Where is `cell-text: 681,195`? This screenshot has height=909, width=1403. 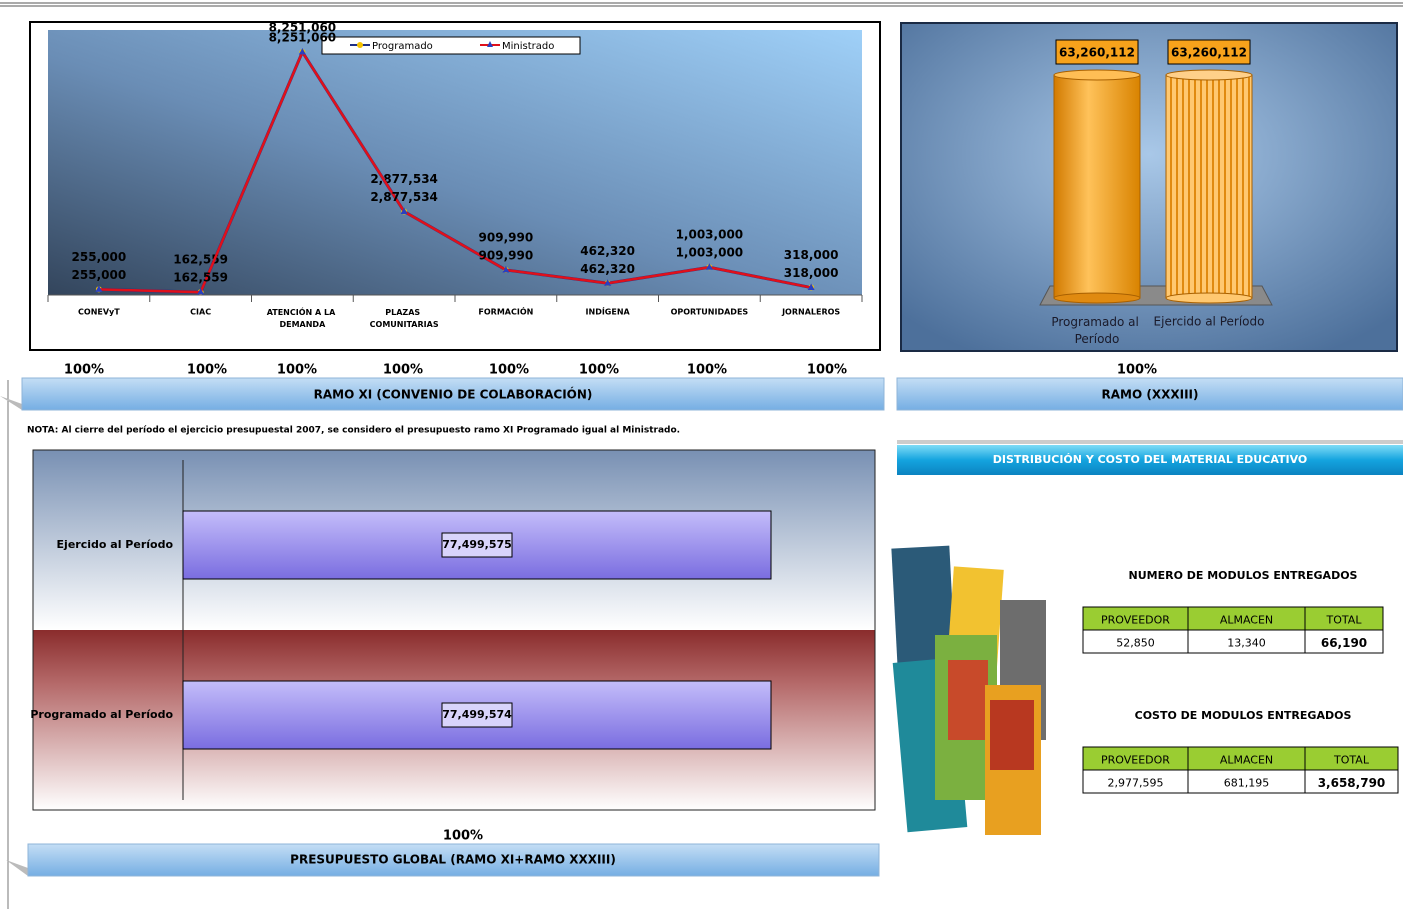 cell-text: 681,195 is located at coordinates (1247, 783).